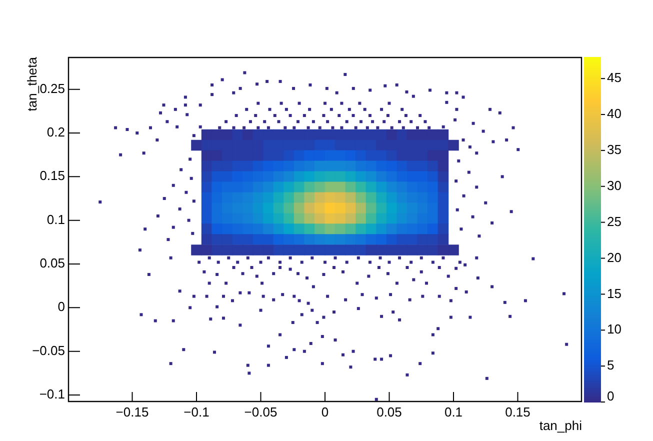 The width and height of the screenshot is (653, 441). I want to click on y-tick-label: 0.1, so click(55, 219).